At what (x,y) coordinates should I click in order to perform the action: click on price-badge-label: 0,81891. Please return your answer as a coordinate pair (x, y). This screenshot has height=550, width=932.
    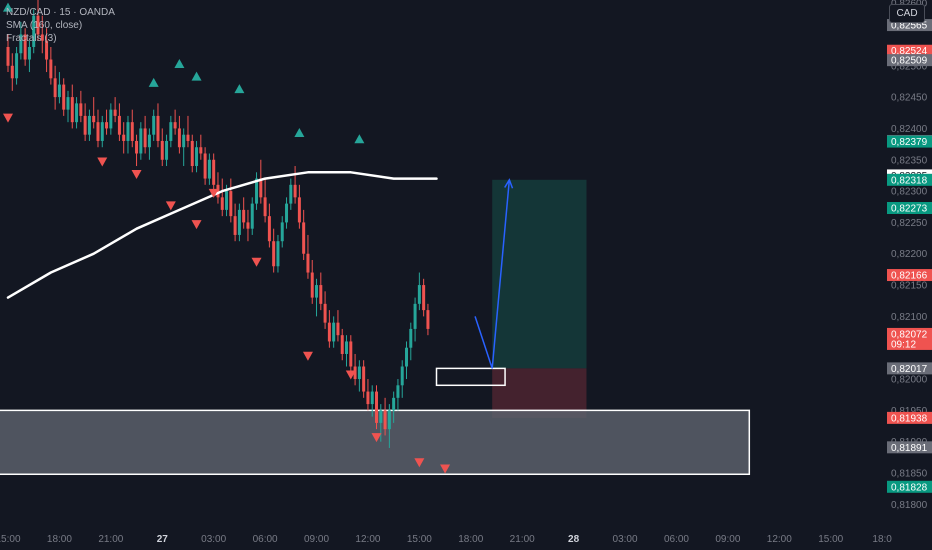
    Looking at the image, I should click on (909, 448).